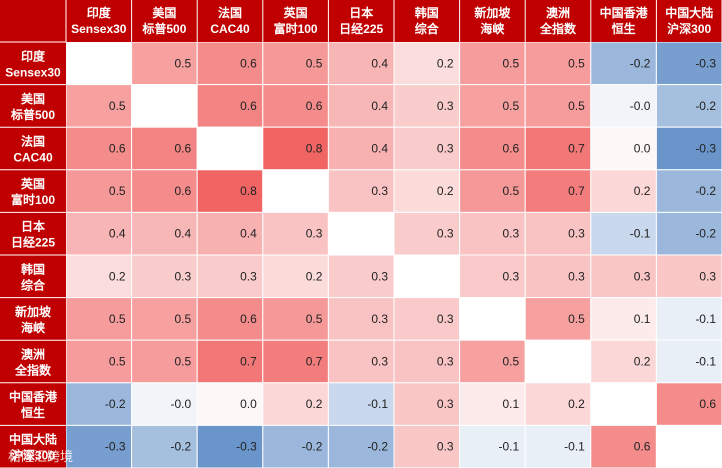 The image size is (722, 468). I want to click on column-header: 新加坡海峡, so click(492, 20).